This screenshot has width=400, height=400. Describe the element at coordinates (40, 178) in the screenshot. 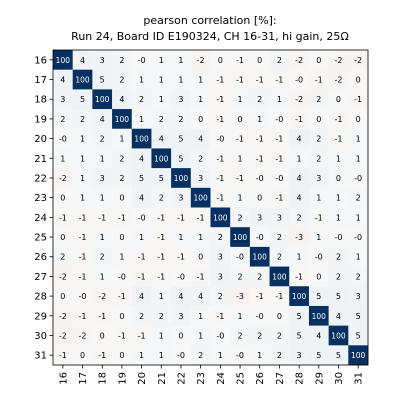

I see `y-tick-label: 22` at that location.